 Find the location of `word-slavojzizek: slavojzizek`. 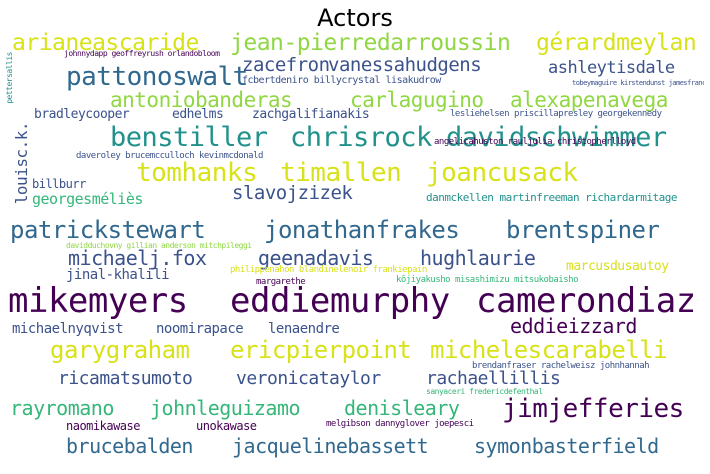

word-slavojzizek: slavojzizek is located at coordinates (292, 193).